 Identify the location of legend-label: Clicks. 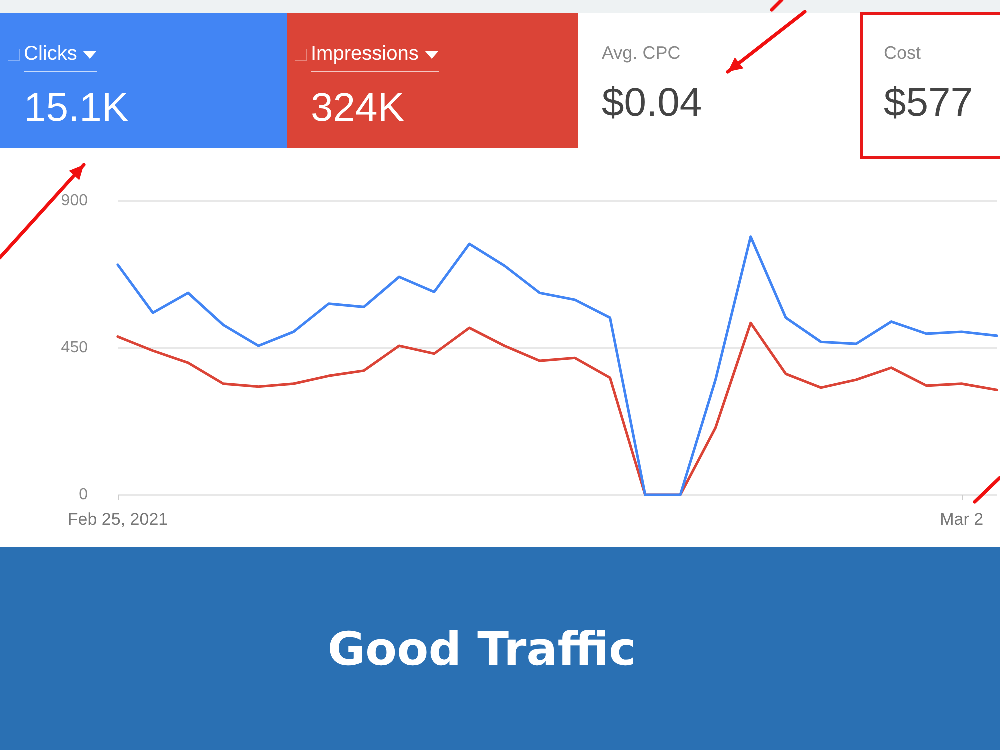
(51, 54).